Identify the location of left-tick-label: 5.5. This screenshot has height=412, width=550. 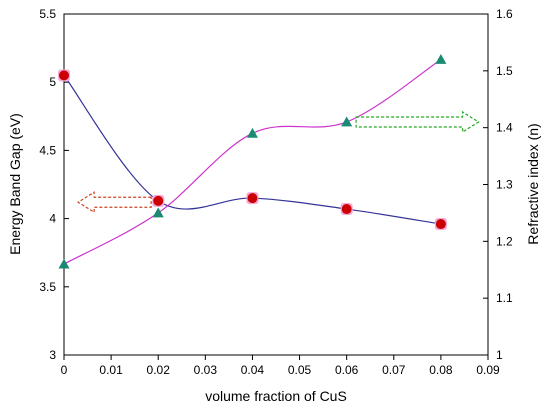
(47, 14).